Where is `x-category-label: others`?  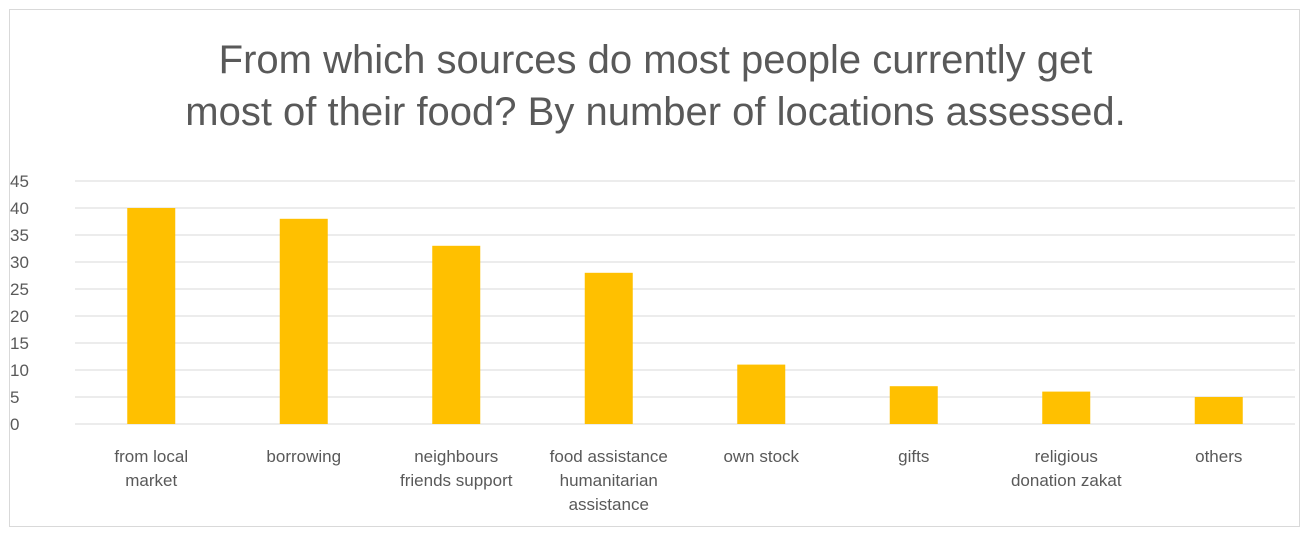 x-category-label: others is located at coordinates (1218, 456).